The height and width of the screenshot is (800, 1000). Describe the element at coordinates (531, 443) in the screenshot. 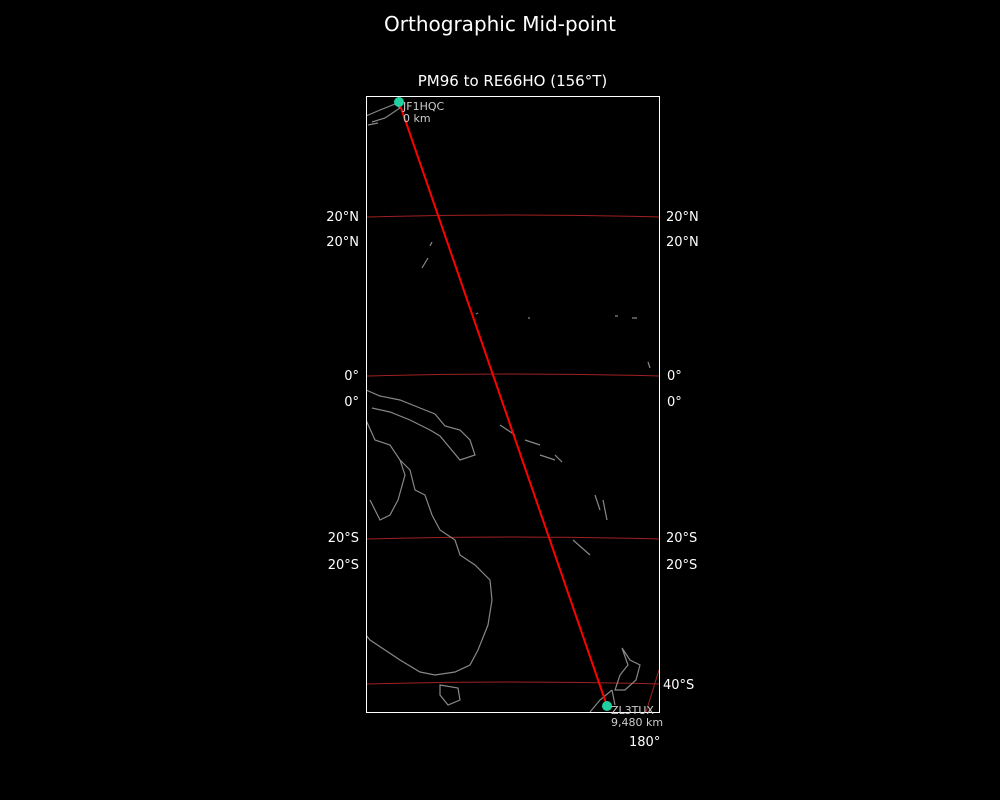

I see `coast-solomons` at that location.